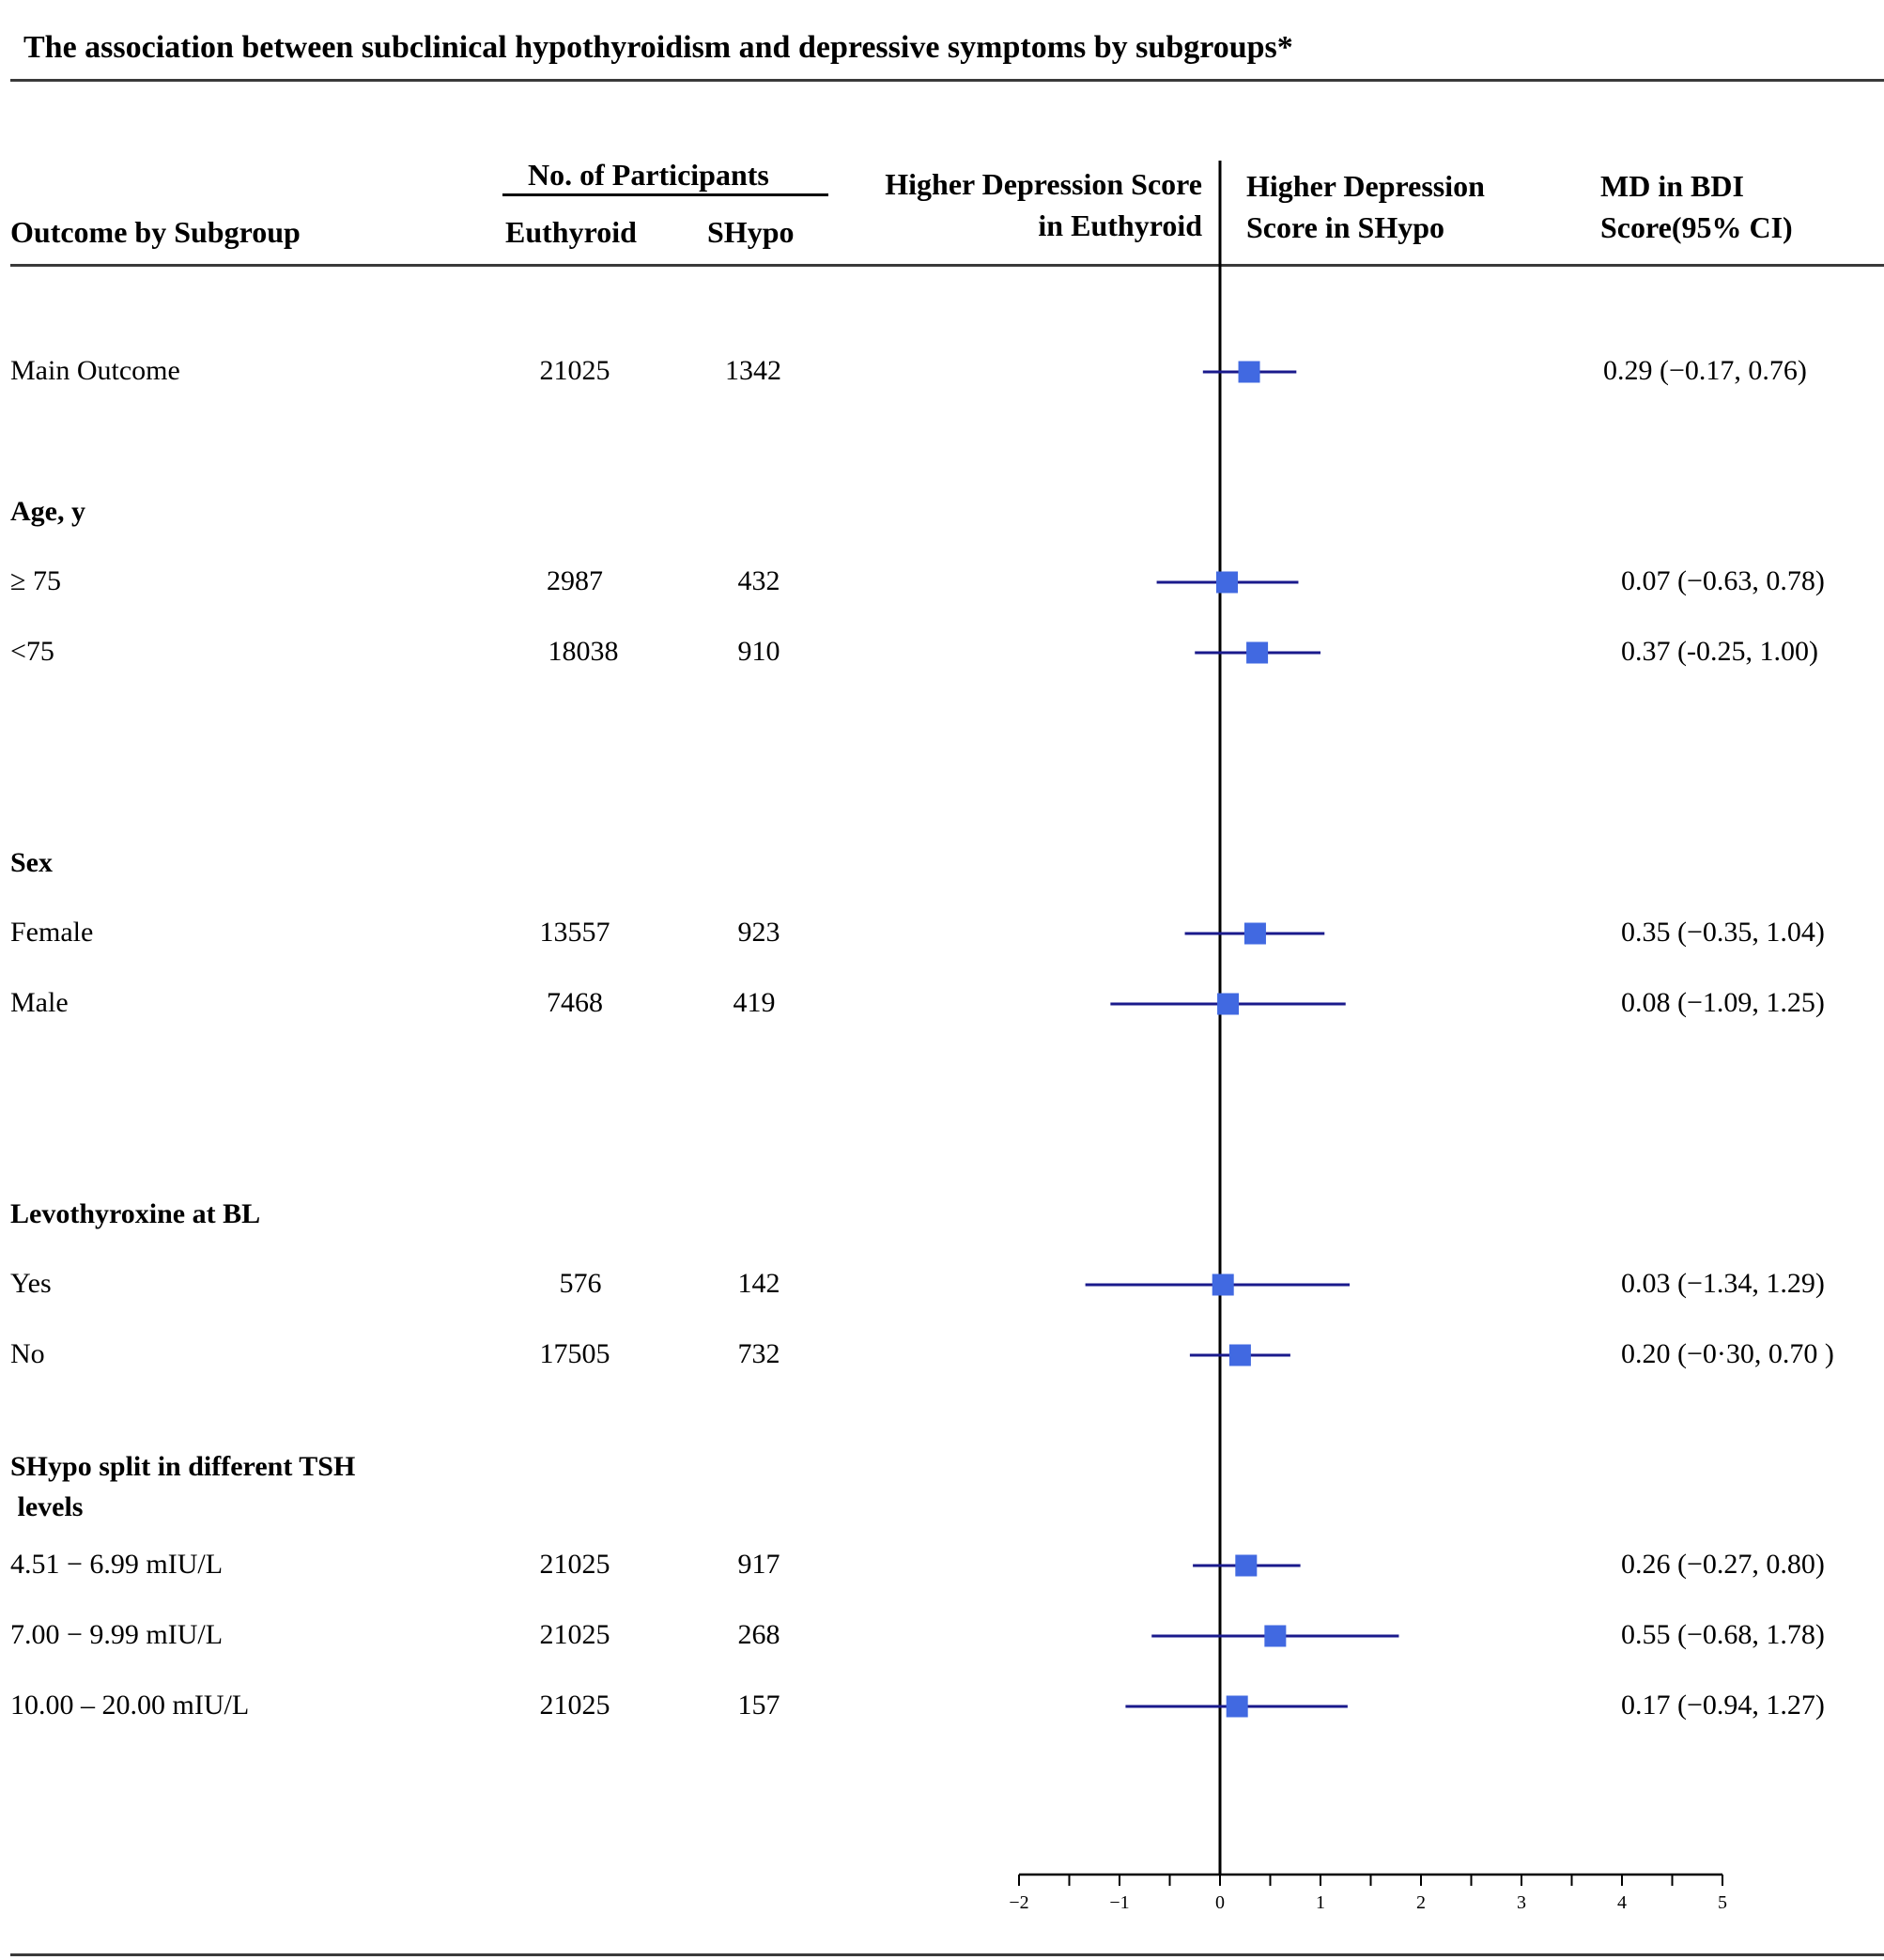 This screenshot has height=1960, width=1884. Describe the element at coordinates (136, 1213) in the screenshot. I see `group-heading-levothyroxine: Levothyroxine at BL` at that location.